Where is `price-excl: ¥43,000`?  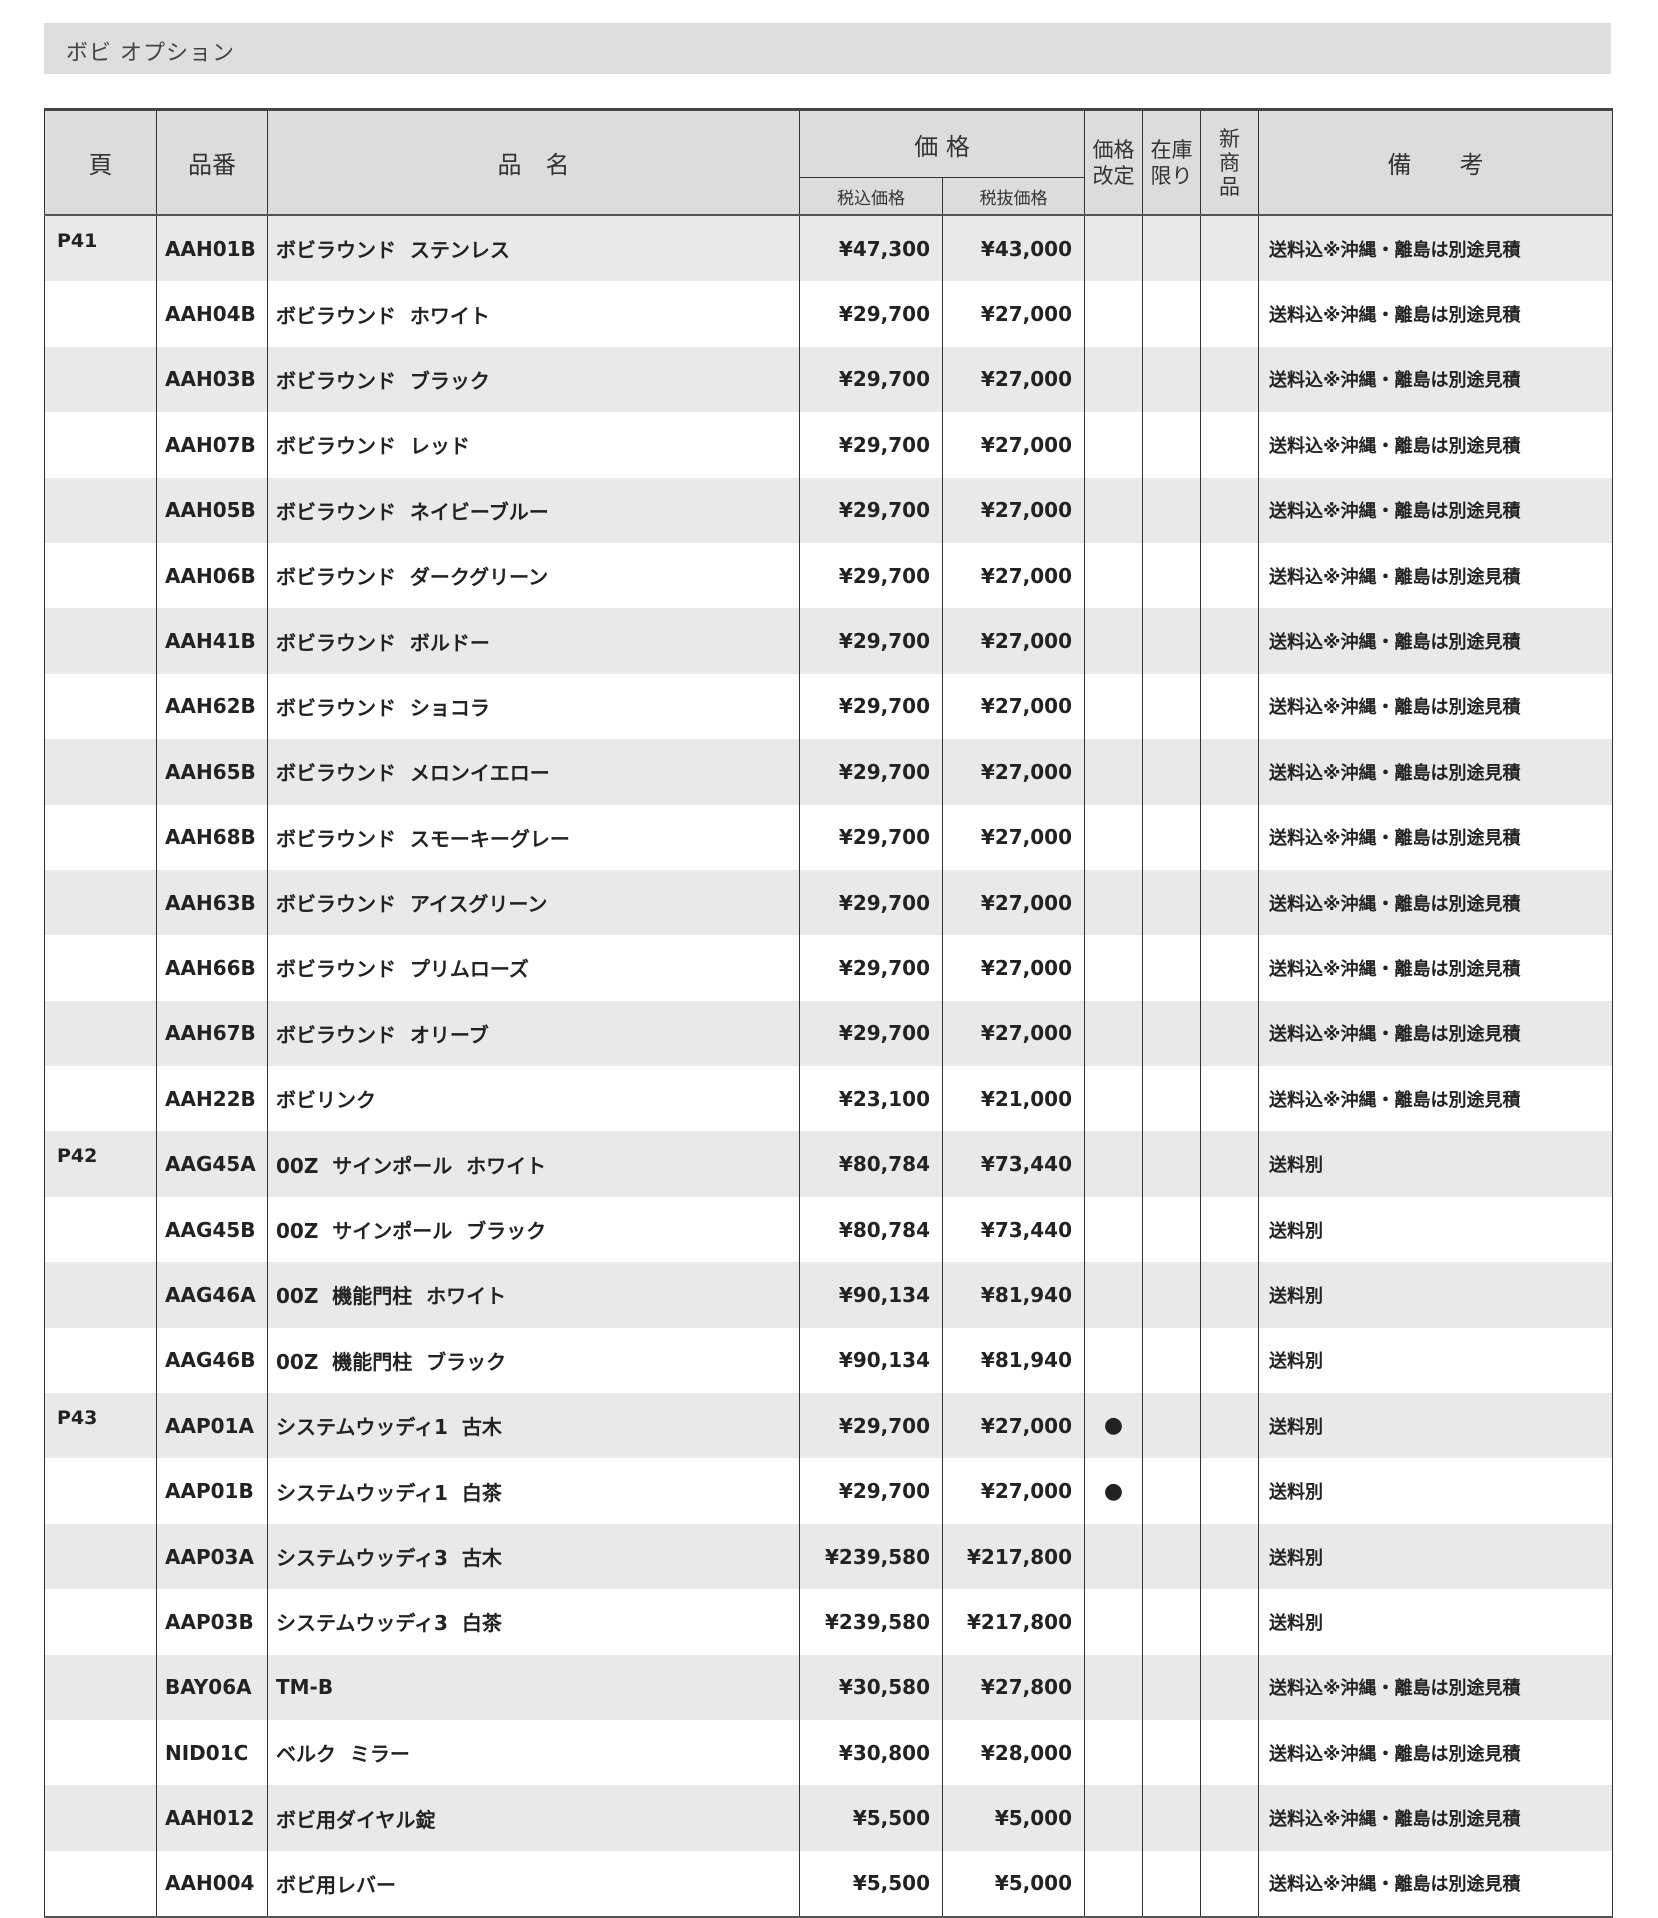
price-excl: ¥43,000 is located at coordinates (1013, 248).